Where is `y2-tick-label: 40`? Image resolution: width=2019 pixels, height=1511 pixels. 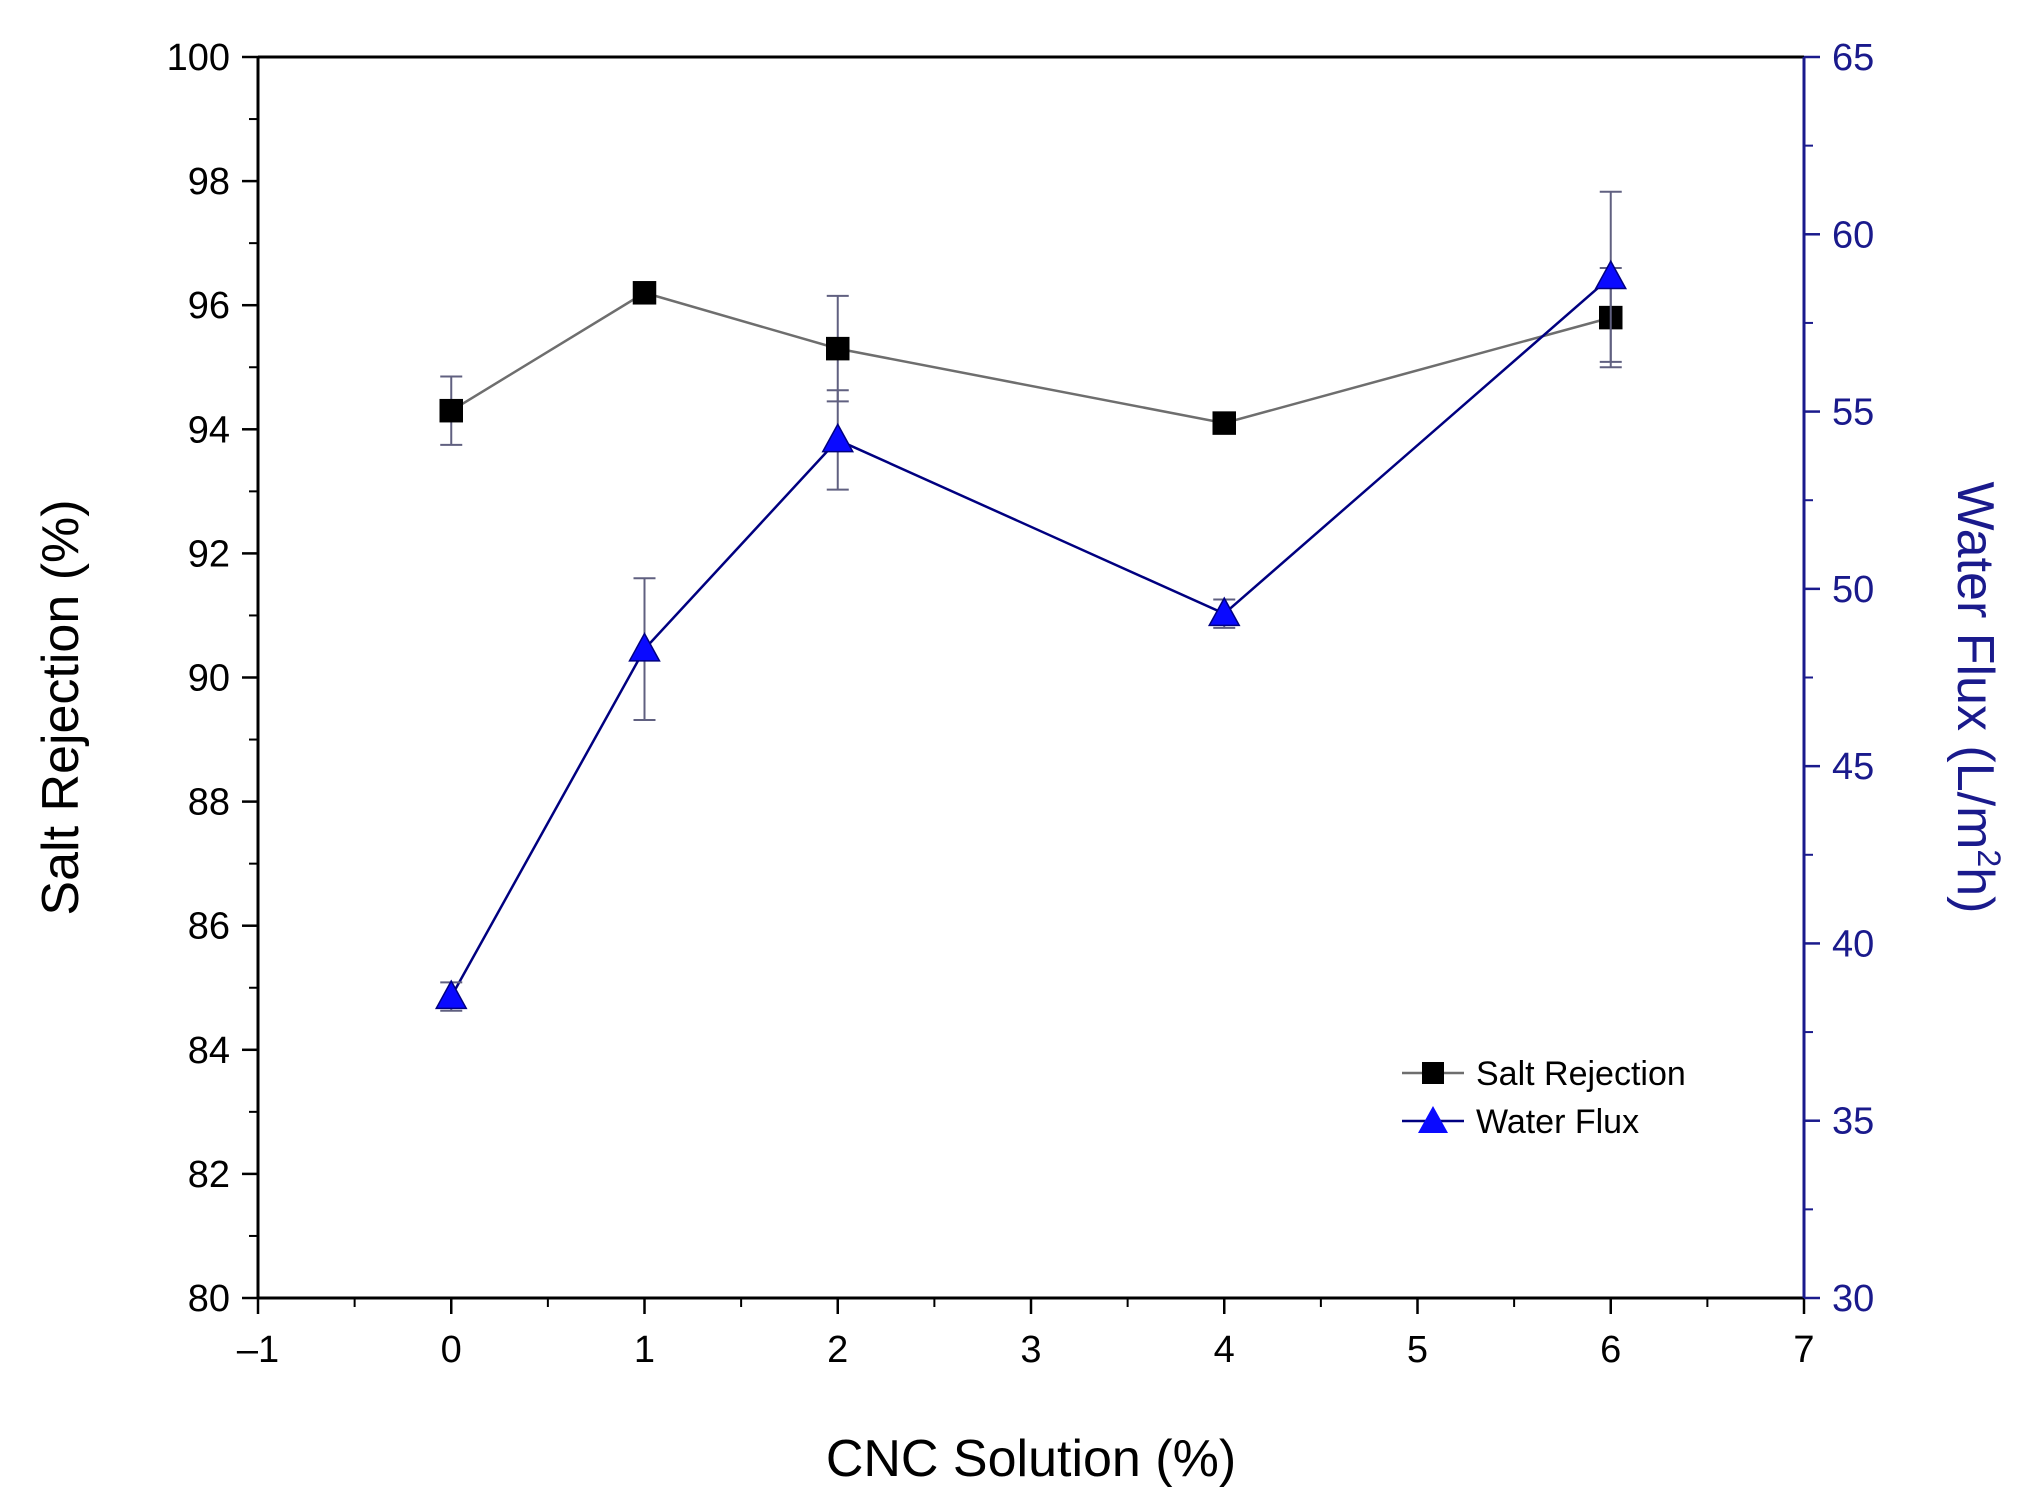
y2-tick-label: 40 is located at coordinates (1853, 944).